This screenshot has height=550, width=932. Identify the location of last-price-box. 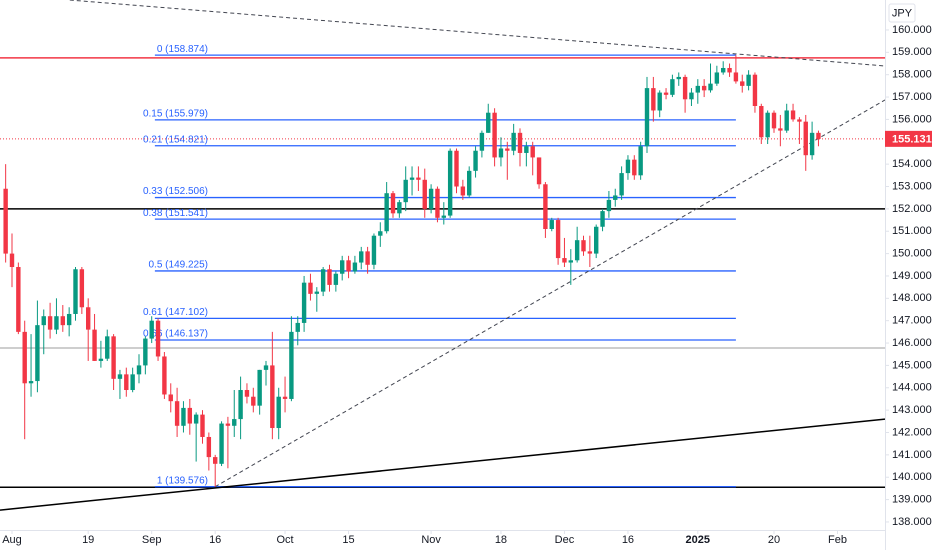
(908, 138).